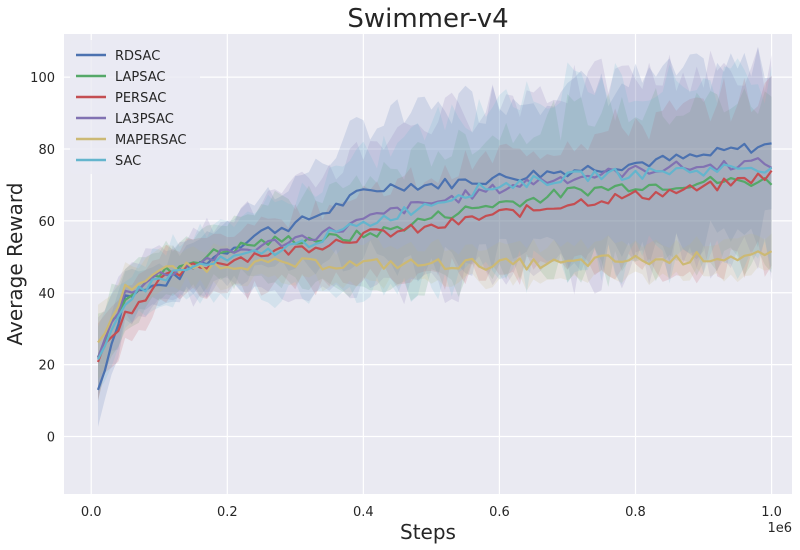  I want to click on legend-label-lapsac: LAPSAC, so click(140, 77).